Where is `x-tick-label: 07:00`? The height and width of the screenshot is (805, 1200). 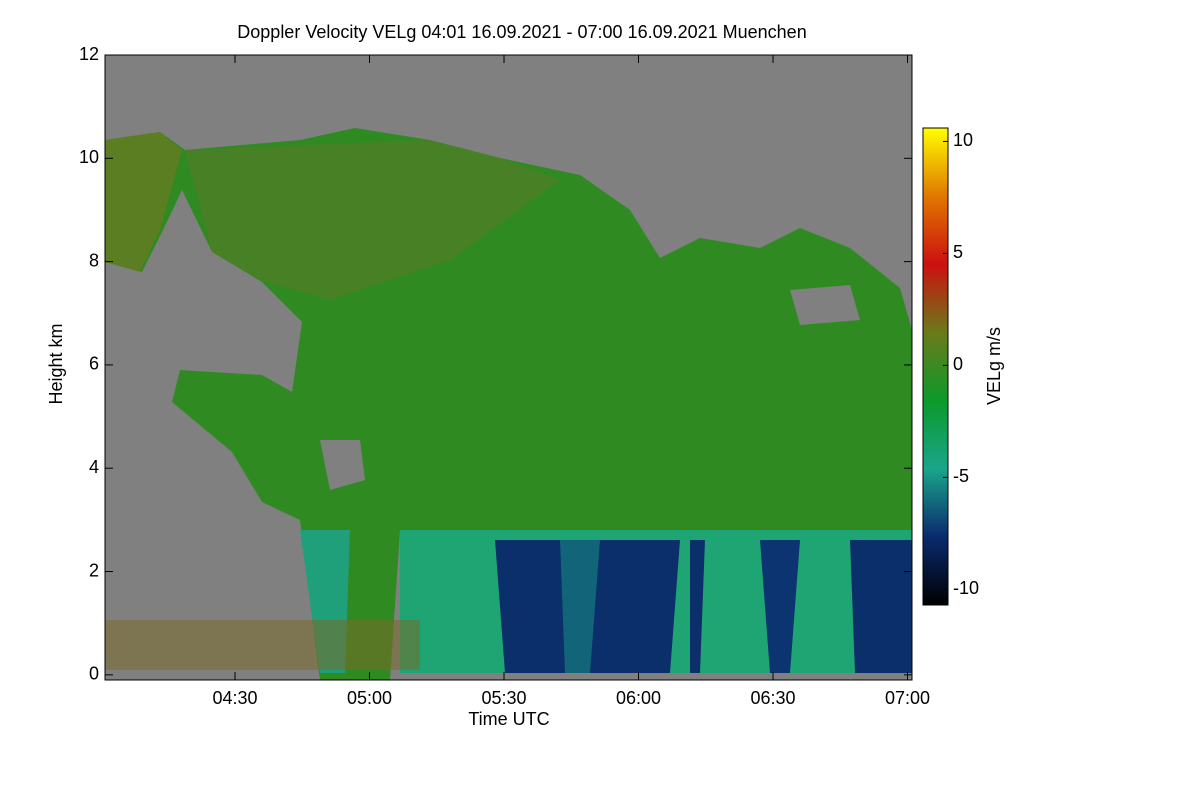 x-tick-label: 07:00 is located at coordinates (907, 698).